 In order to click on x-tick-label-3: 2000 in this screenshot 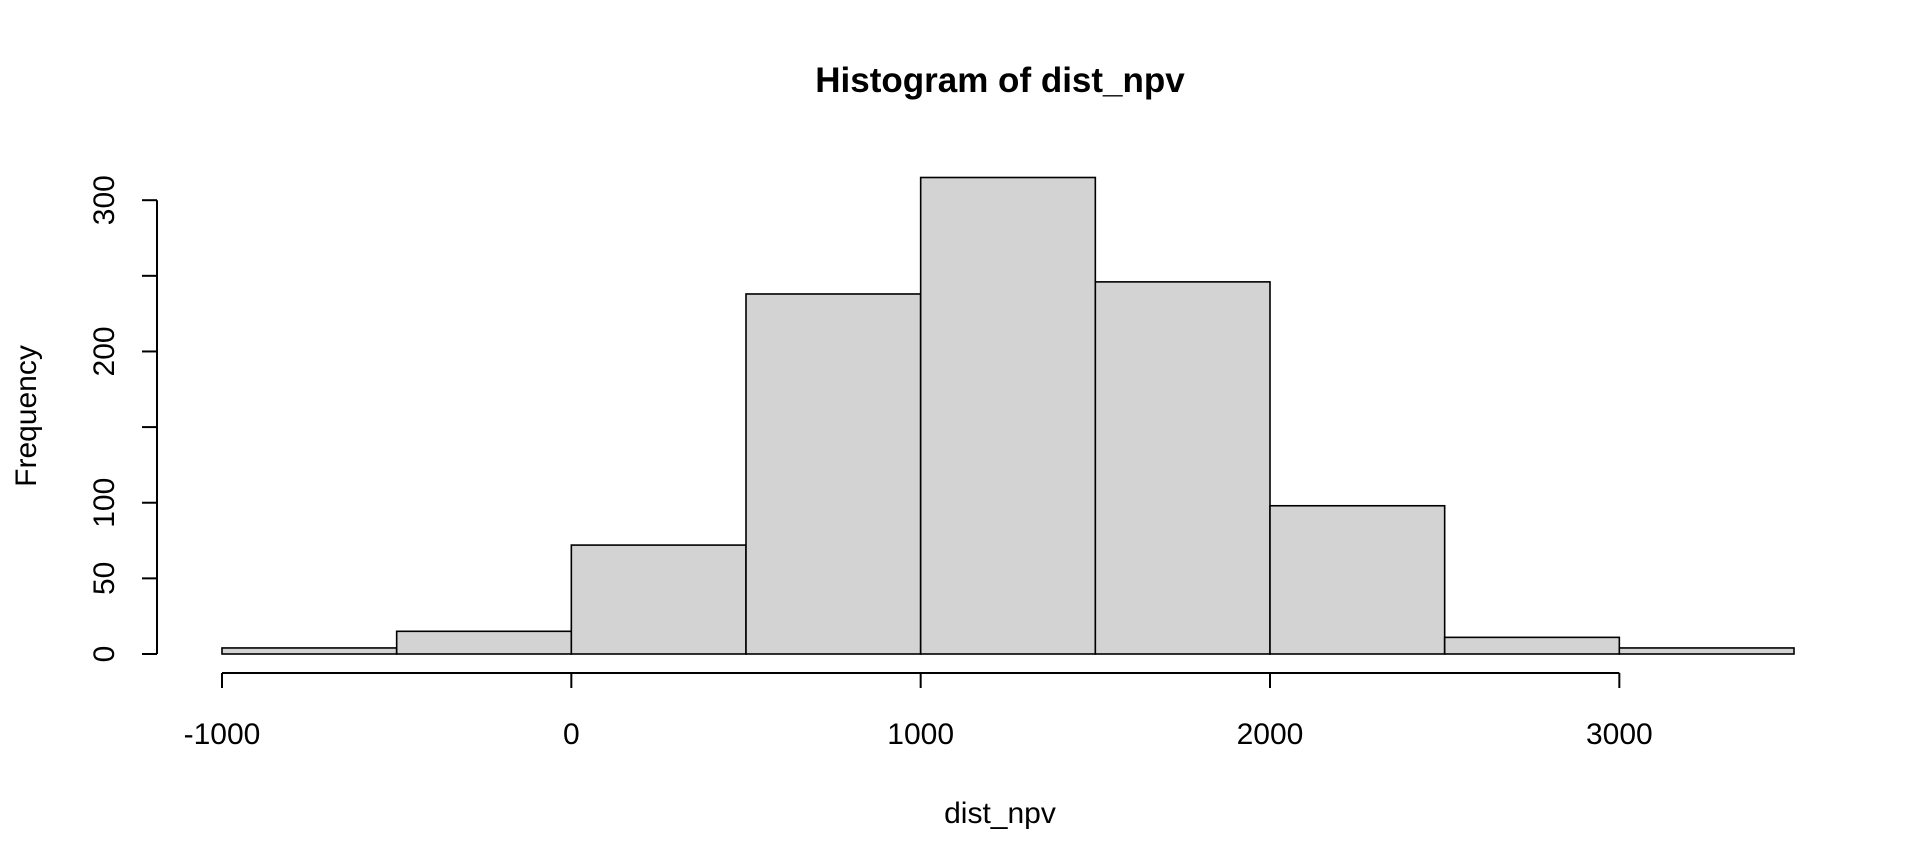, I will do `click(1270, 734)`.